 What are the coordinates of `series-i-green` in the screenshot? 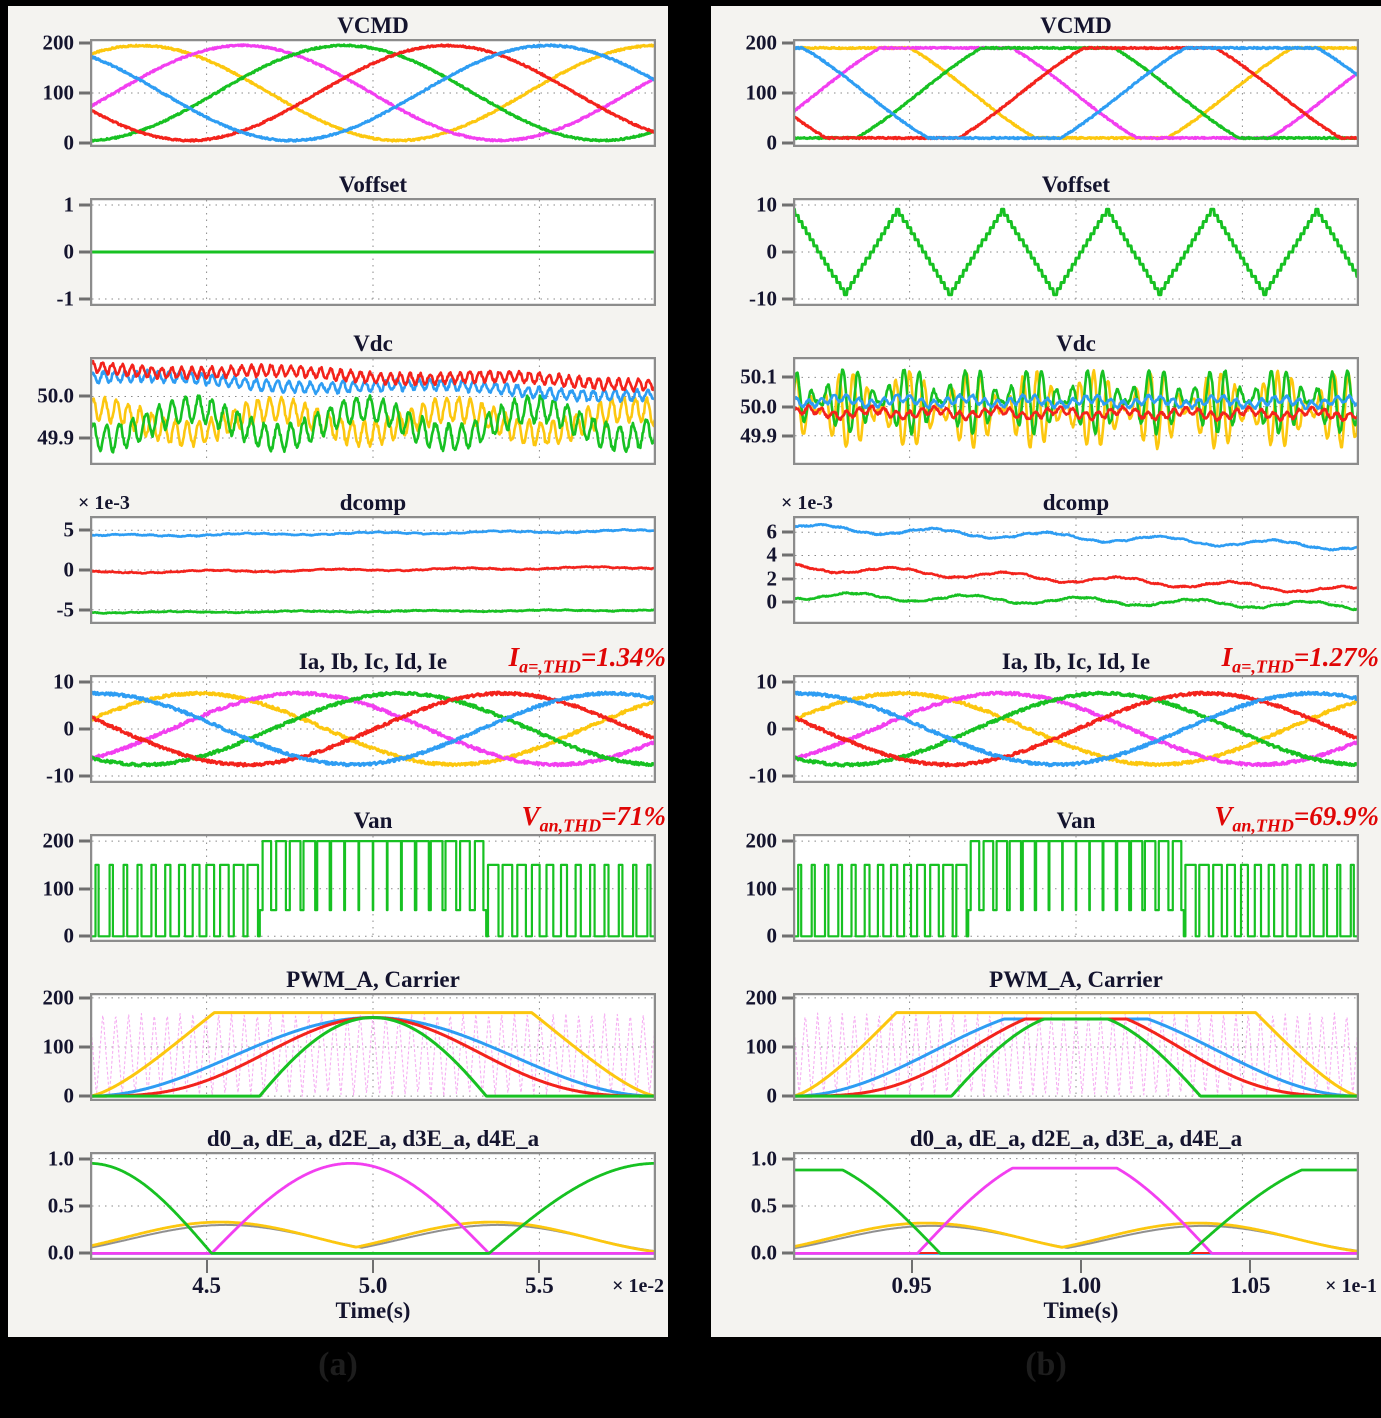 It's located at (1076, 729).